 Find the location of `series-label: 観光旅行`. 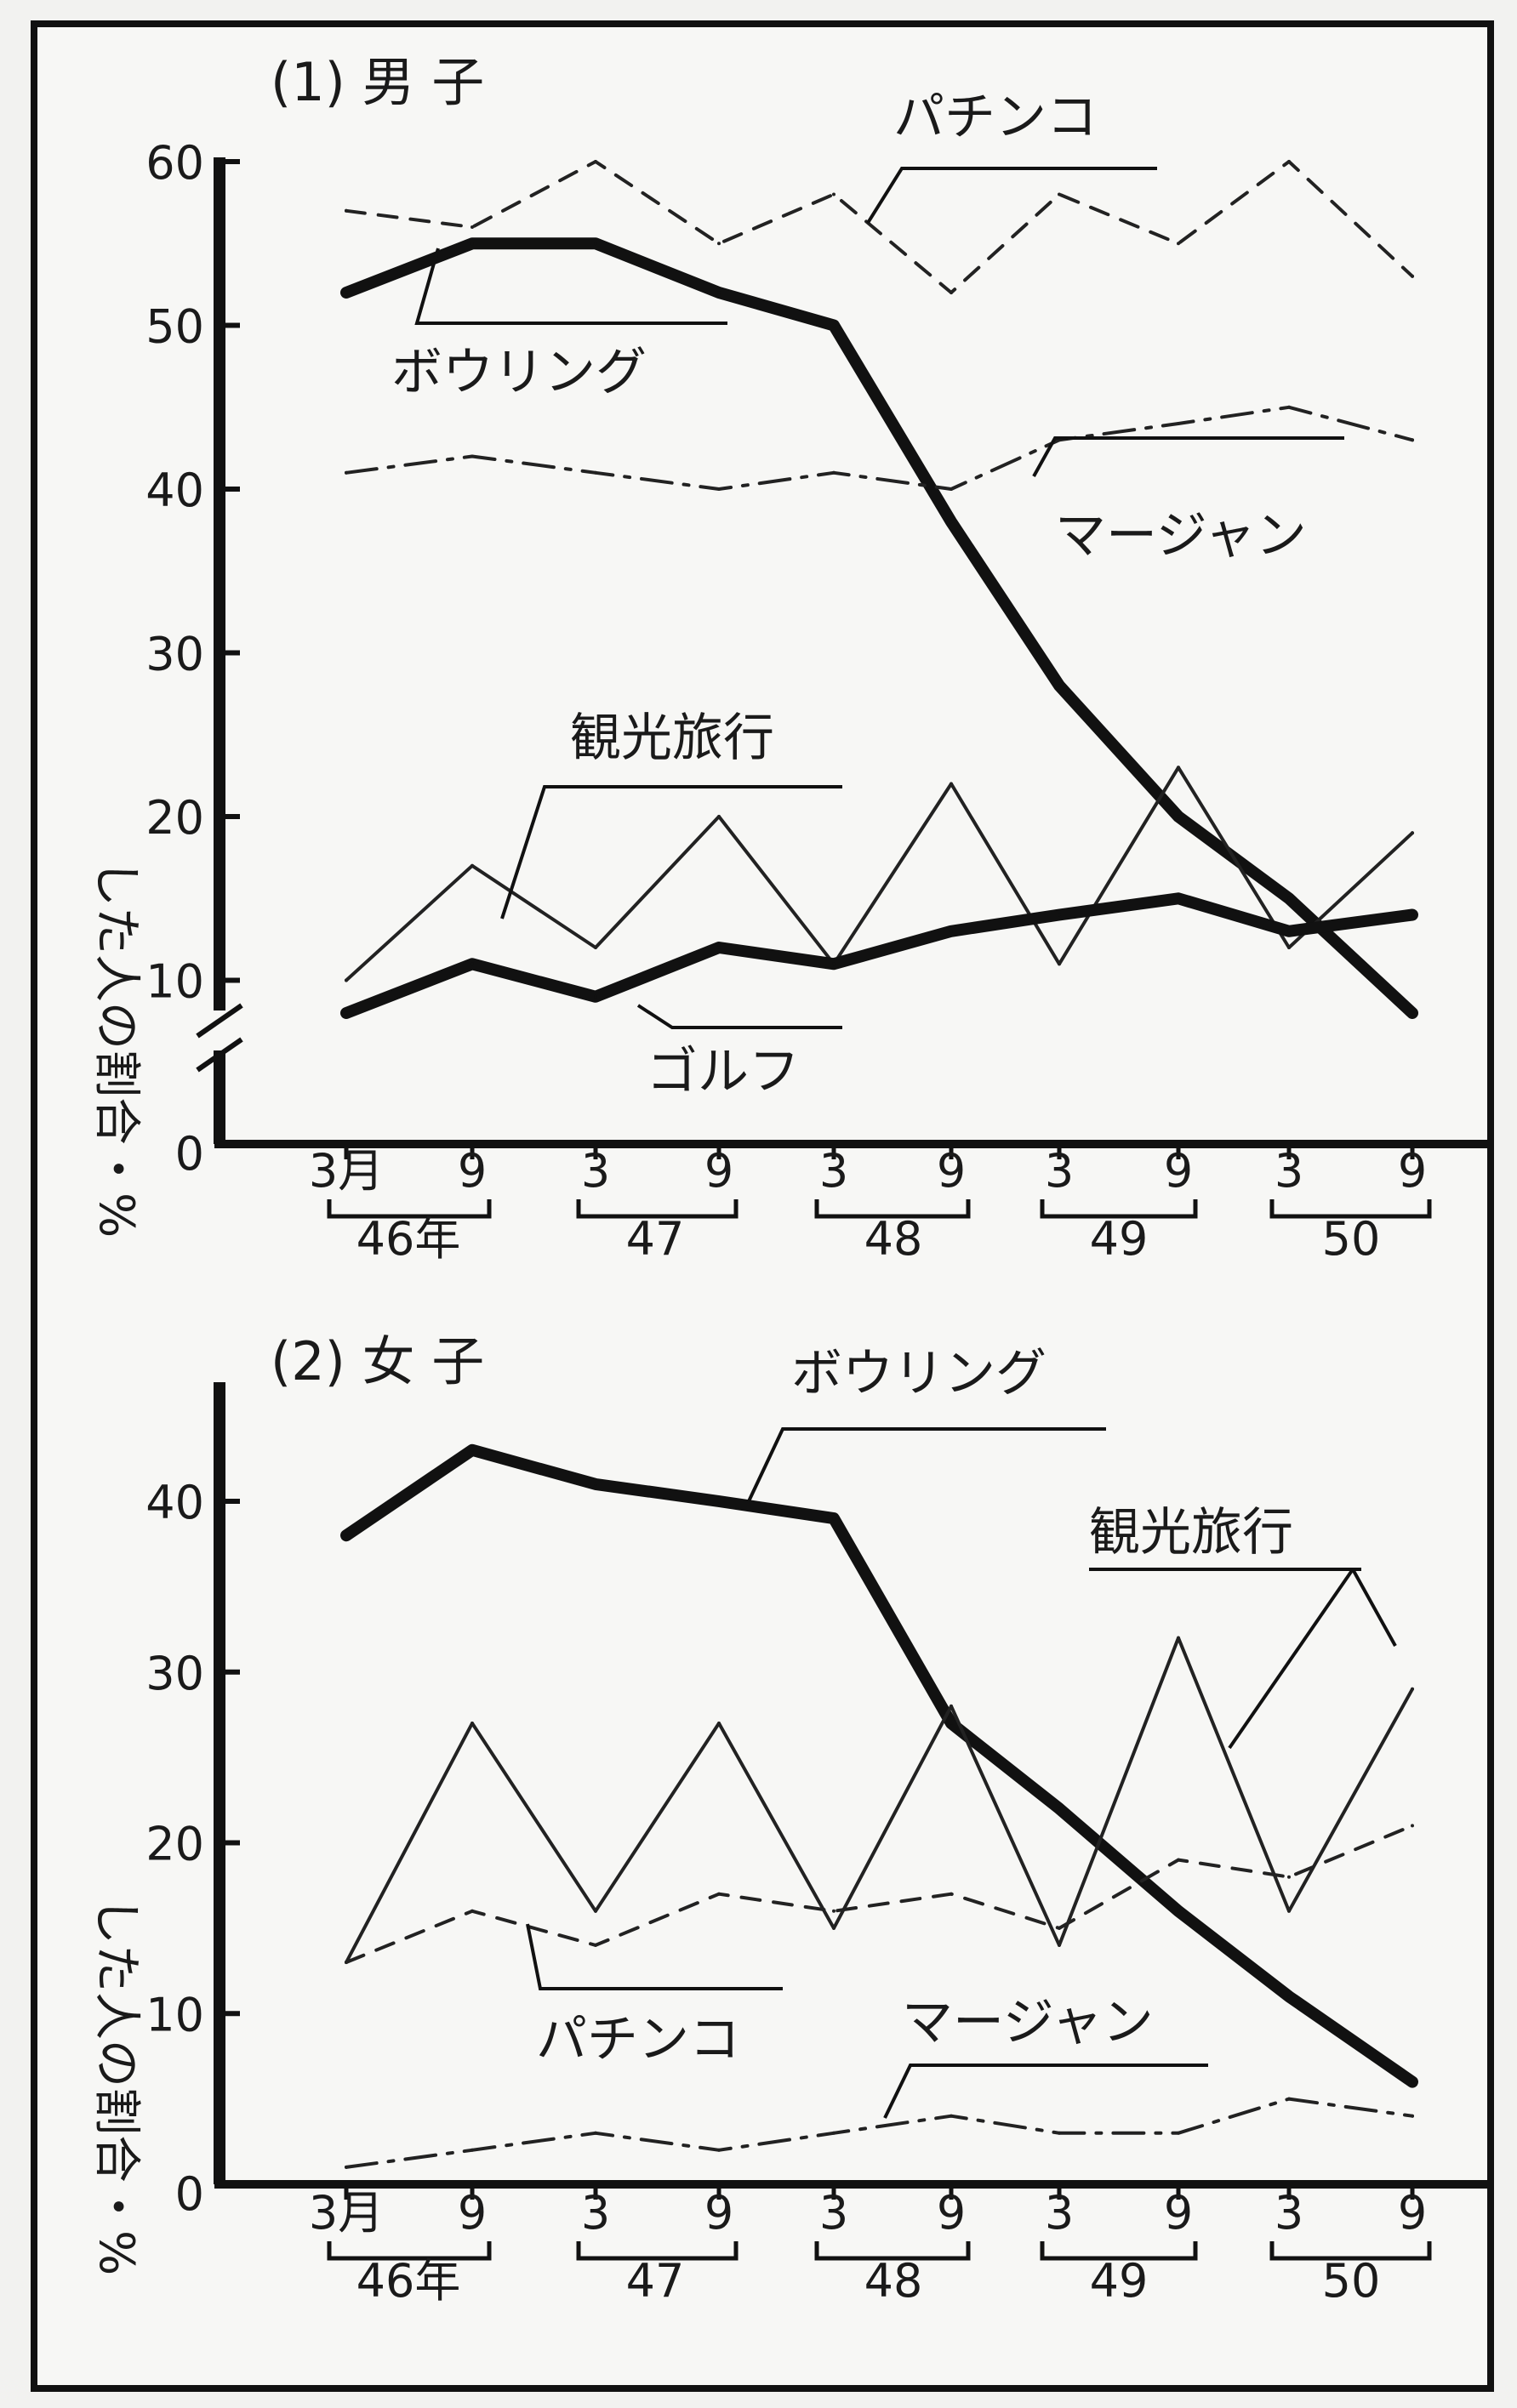

series-label: 観光旅行 is located at coordinates (672, 739).